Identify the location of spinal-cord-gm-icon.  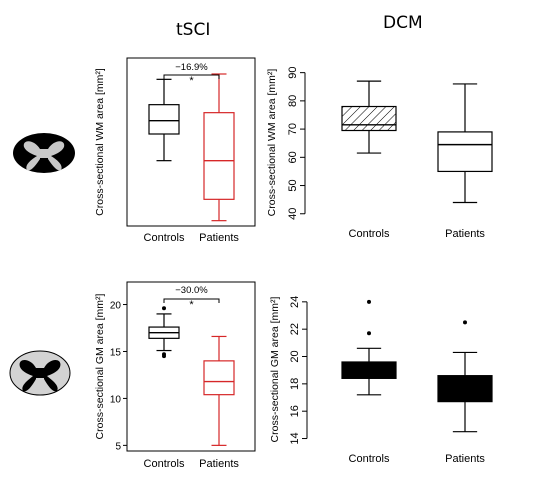
(40, 373).